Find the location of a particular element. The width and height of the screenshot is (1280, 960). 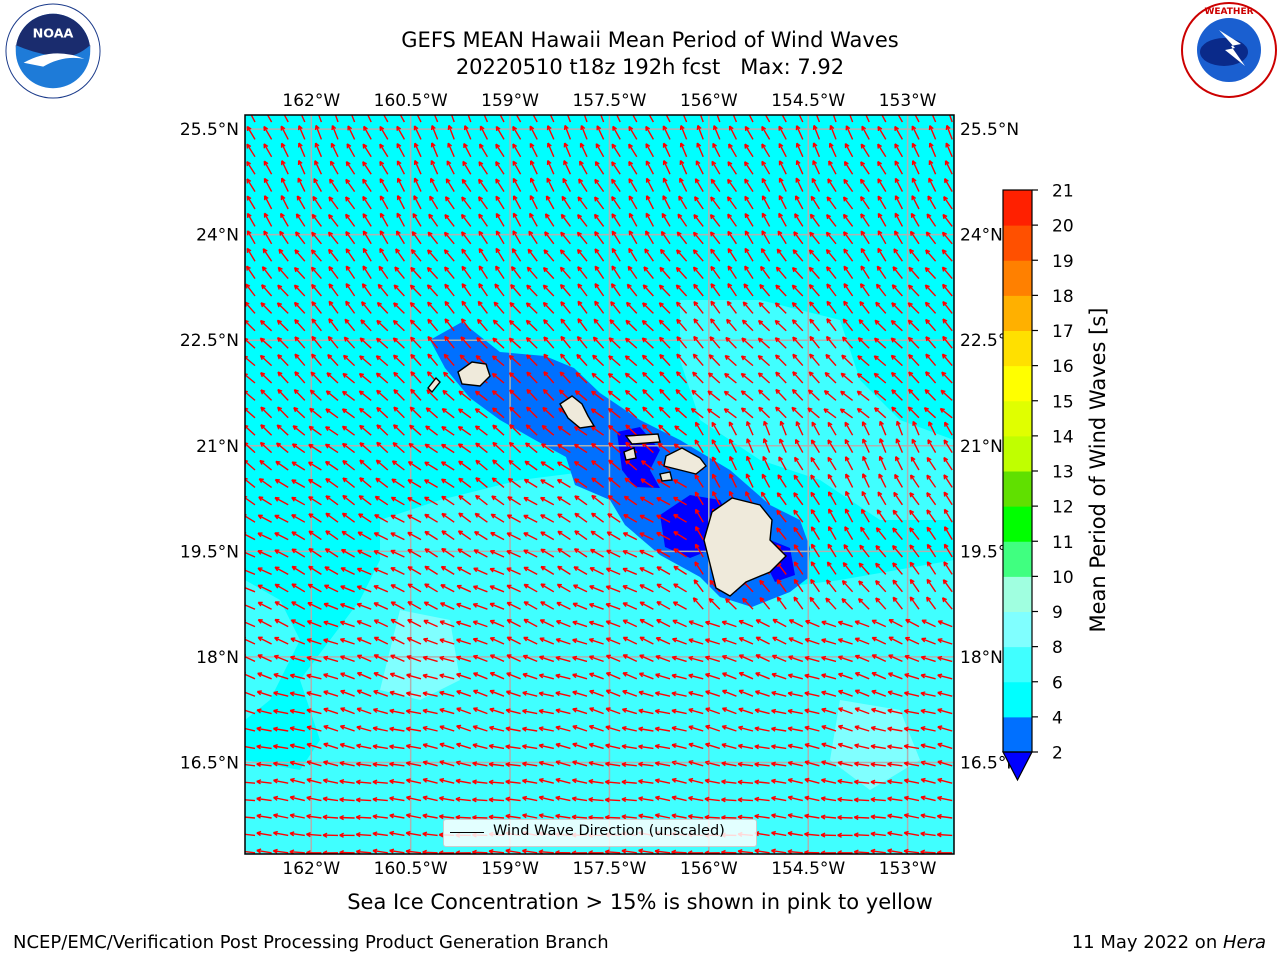

lat-tick-label-left: 25.5°N is located at coordinates (209, 130).